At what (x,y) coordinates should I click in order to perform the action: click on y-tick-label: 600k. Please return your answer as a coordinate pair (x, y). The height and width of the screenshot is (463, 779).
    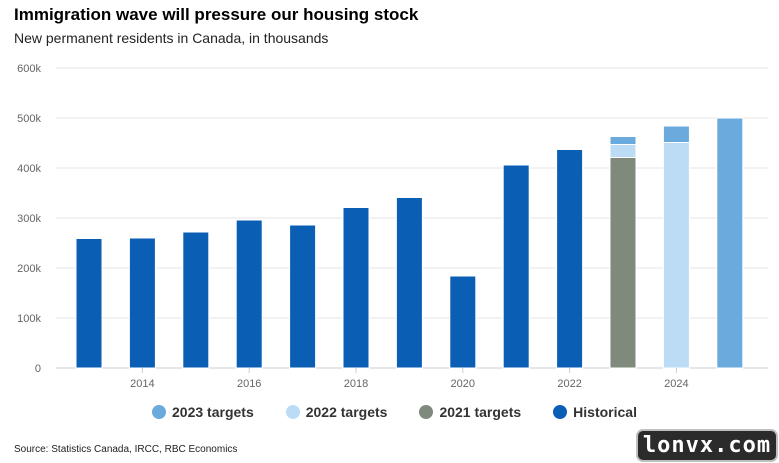
    Looking at the image, I should click on (29, 69).